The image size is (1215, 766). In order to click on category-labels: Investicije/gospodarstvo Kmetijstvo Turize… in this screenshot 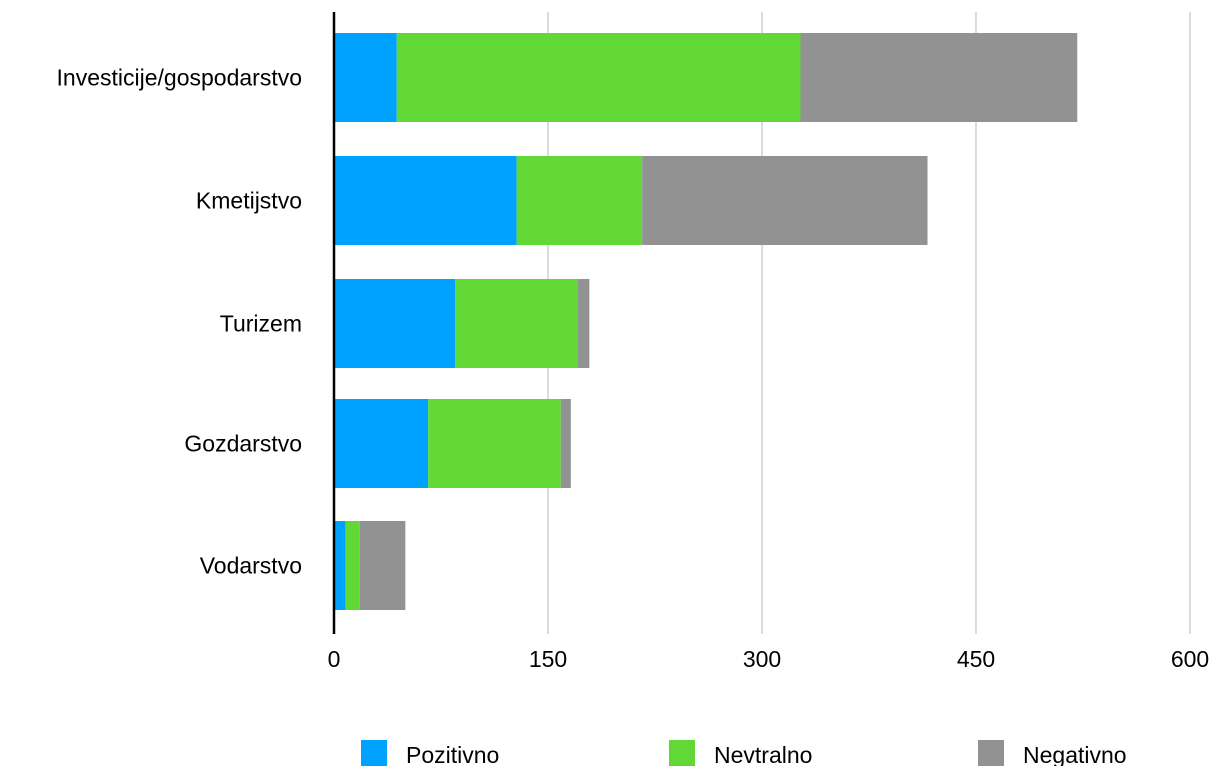, I will do `click(179, 322)`.